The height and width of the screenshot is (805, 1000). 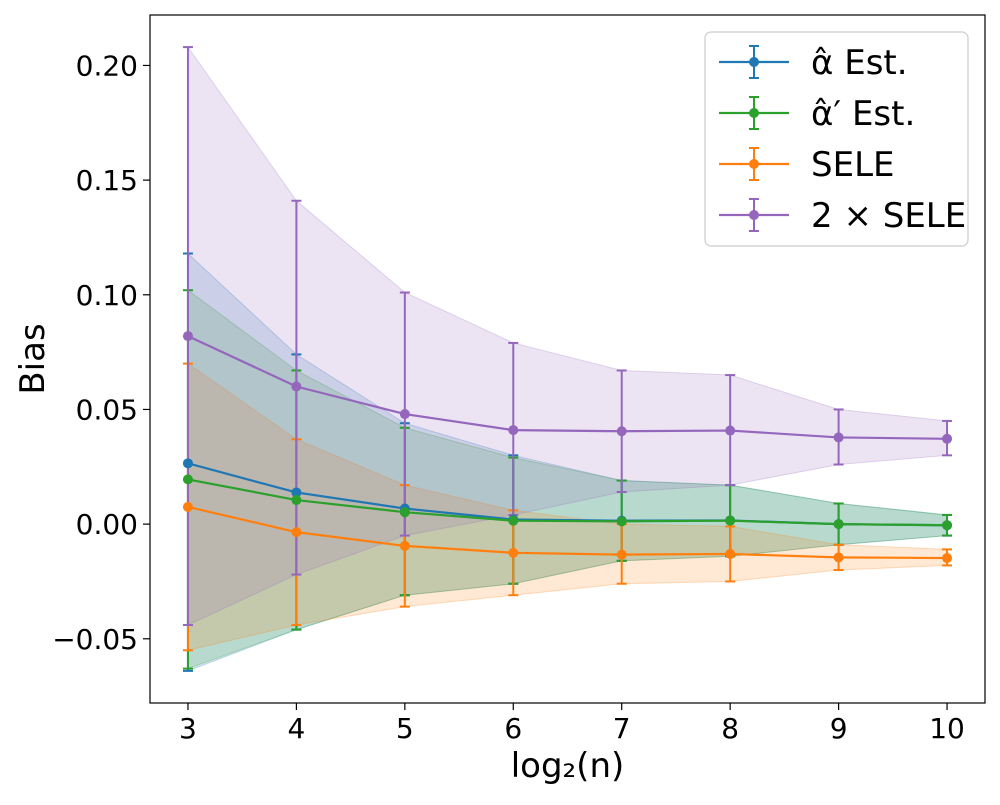 I want to click on y-tick-label: −0.05, so click(x=95, y=639).